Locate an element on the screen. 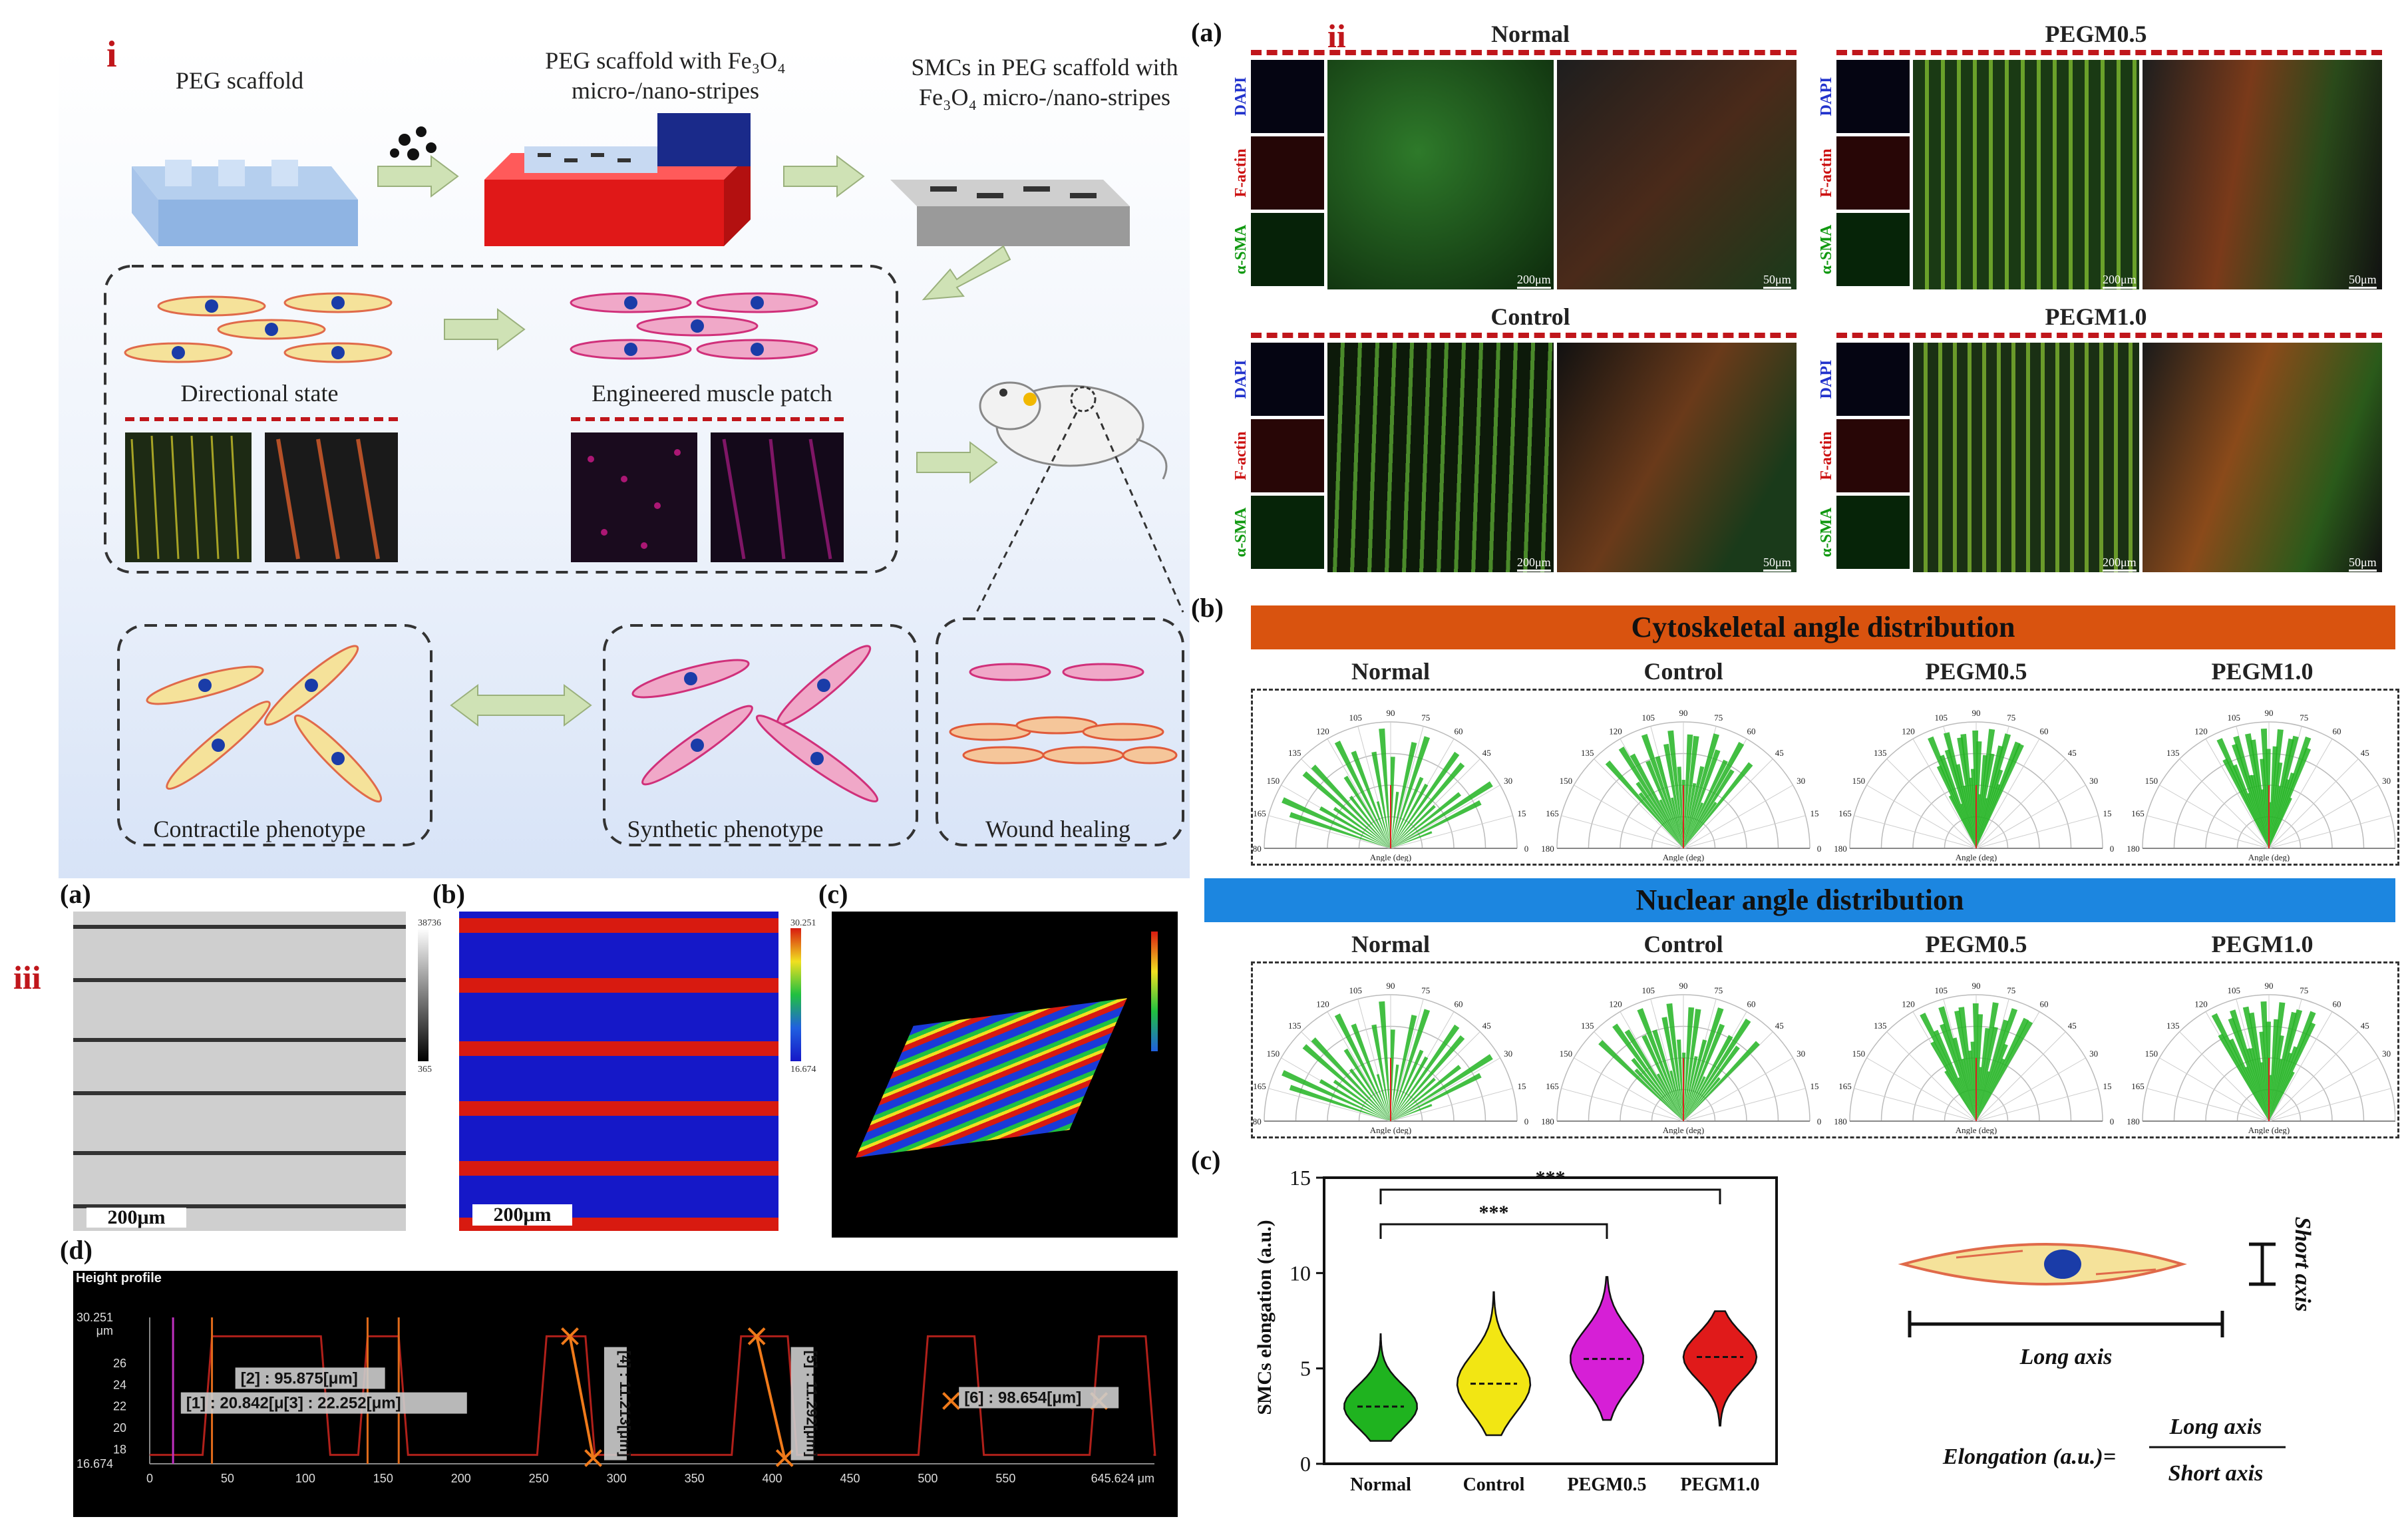  svg-text: [4] : 11.213[μm] is located at coordinates (625, 1403).